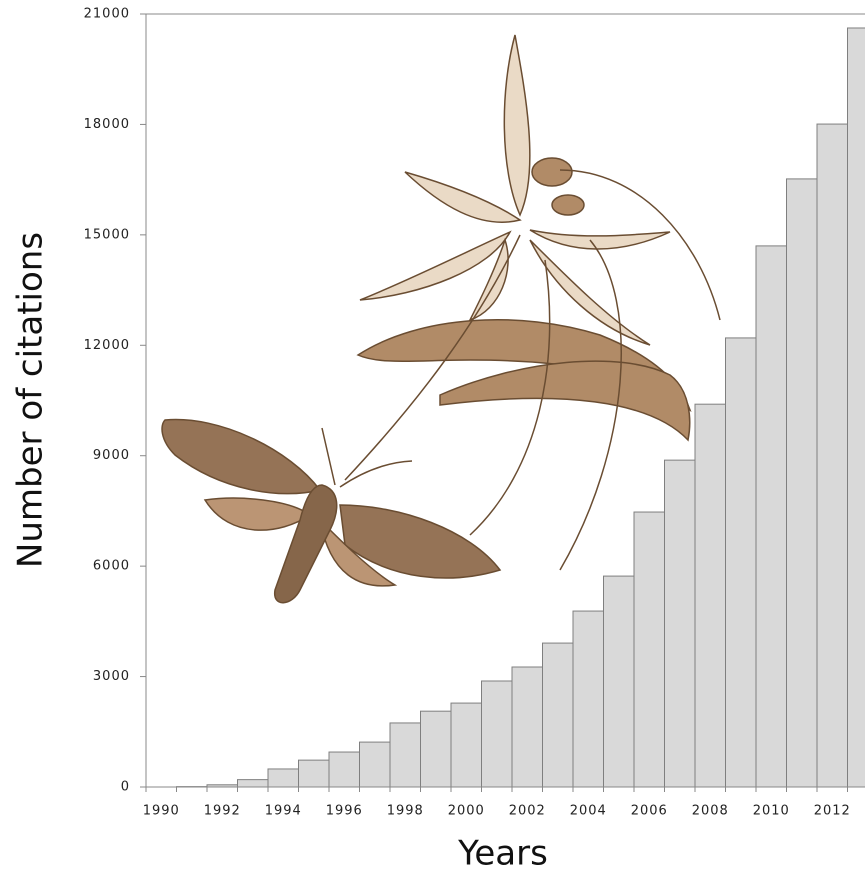  I want to click on antenna, so click(367, 457).